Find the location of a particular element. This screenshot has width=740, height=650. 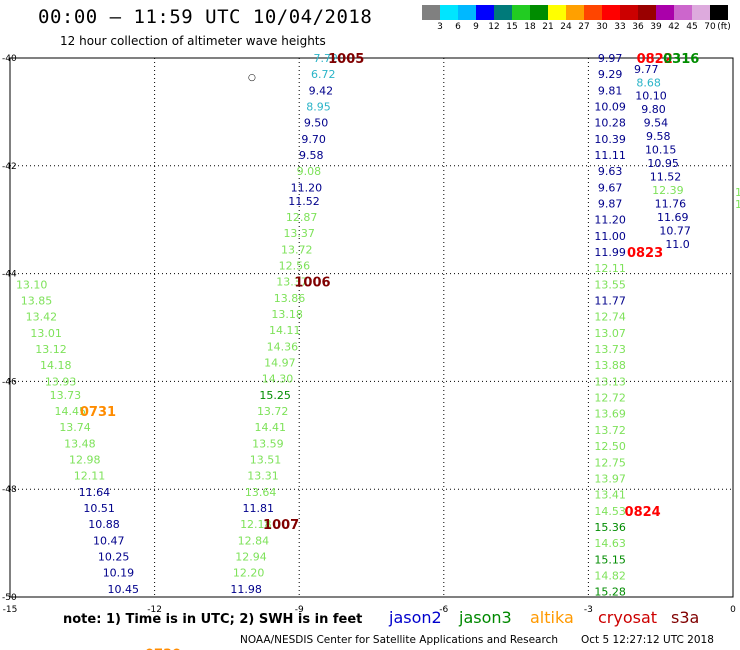

wave-height-label: 12.98 is located at coordinates (85, 460).